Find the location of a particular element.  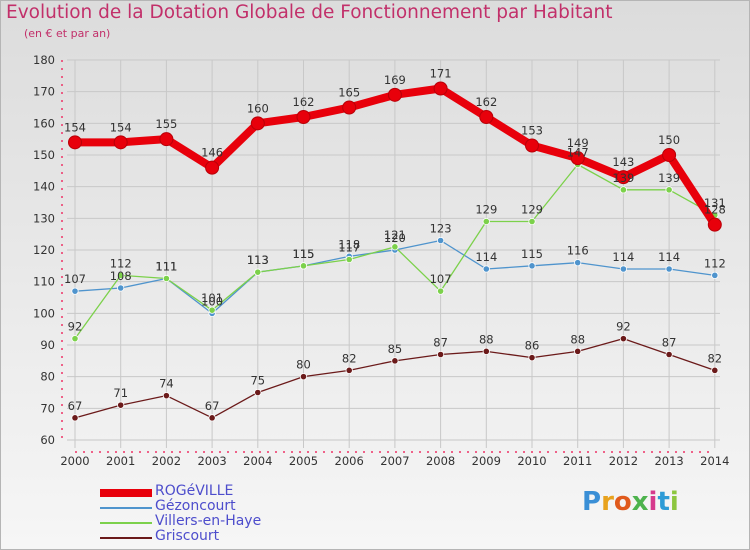

data-label-villers-en-haye: 131 is located at coordinates (715, 203).